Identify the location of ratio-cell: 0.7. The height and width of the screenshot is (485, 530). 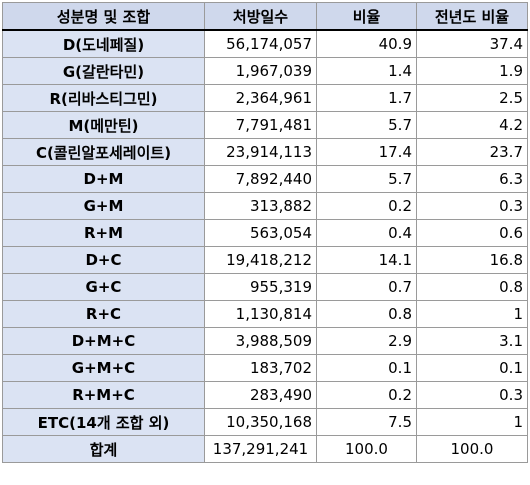
(366, 287).